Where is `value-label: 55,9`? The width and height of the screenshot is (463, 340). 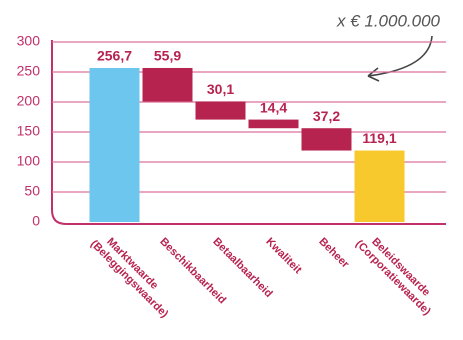 value-label: 55,9 is located at coordinates (167, 56).